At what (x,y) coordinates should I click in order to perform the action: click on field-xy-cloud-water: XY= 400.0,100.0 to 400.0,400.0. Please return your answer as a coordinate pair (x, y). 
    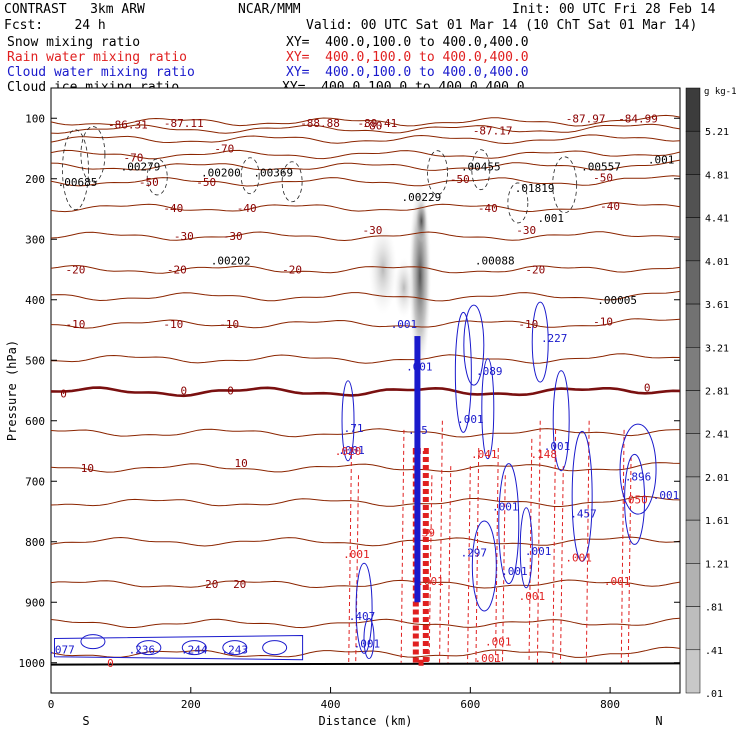
    Looking at the image, I should click on (407, 72).